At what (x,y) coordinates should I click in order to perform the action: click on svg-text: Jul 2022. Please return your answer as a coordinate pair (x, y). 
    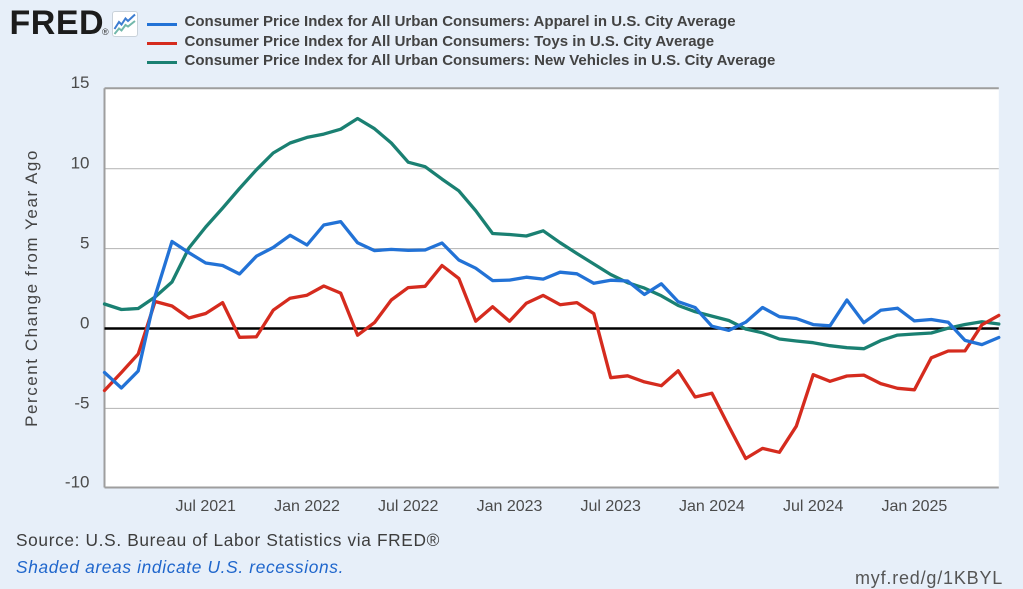
    Looking at the image, I should click on (408, 506).